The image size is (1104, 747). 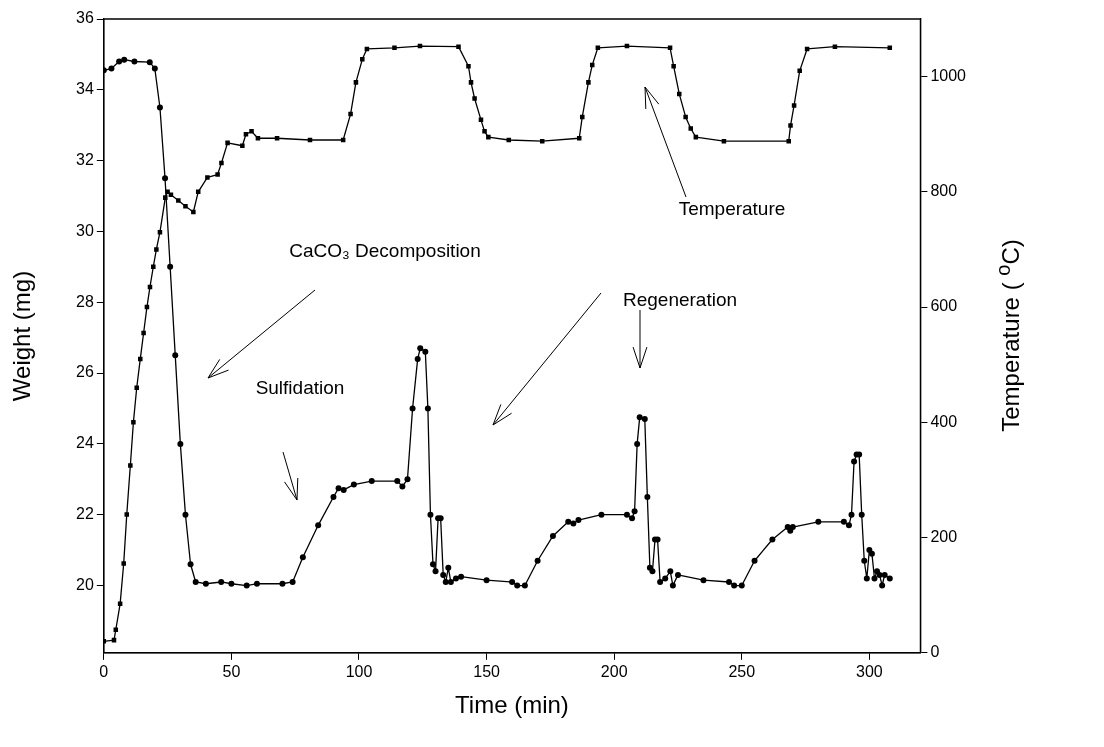 What do you see at coordinates (948, 76) in the screenshot?
I see `y2-tick-label: 1000` at bounding box center [948, 76].